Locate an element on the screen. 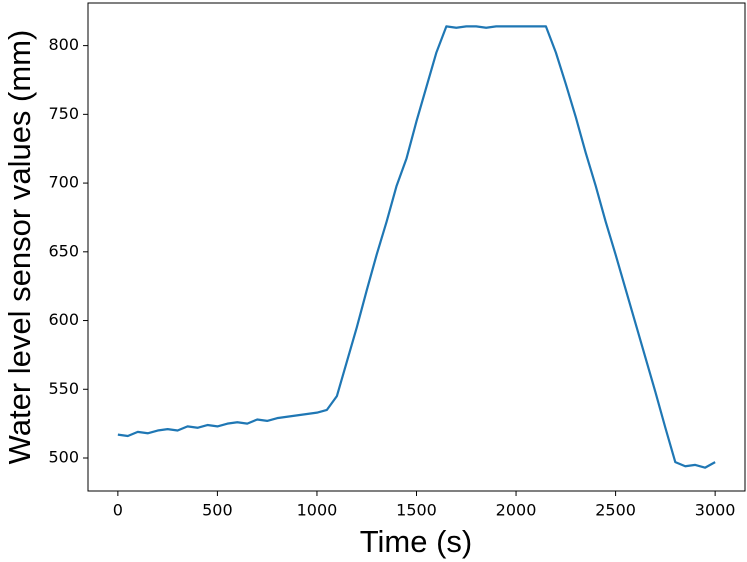 This screenshot has height=562, width=747. y-tick-label: 800 is located at coordinates (63, 44).